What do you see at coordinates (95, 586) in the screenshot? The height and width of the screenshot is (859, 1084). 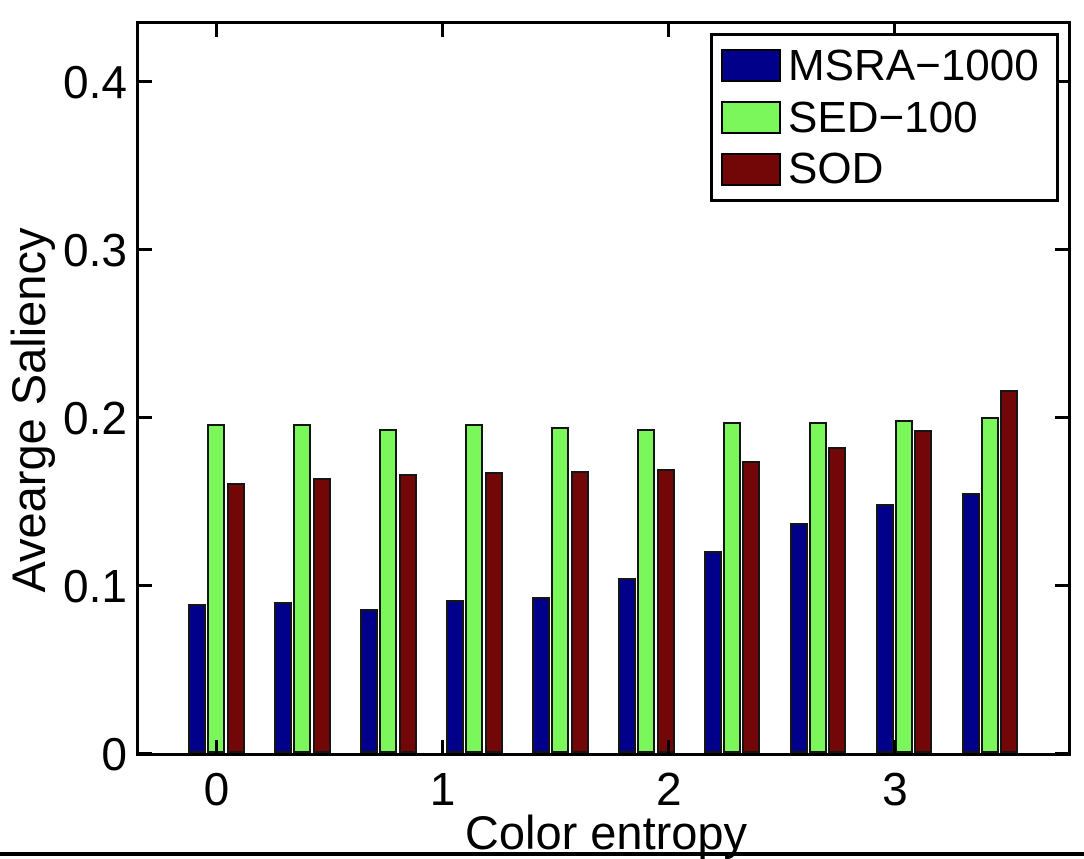 I see `y-tick-label: 0.1` at bounding box center [95, 586].